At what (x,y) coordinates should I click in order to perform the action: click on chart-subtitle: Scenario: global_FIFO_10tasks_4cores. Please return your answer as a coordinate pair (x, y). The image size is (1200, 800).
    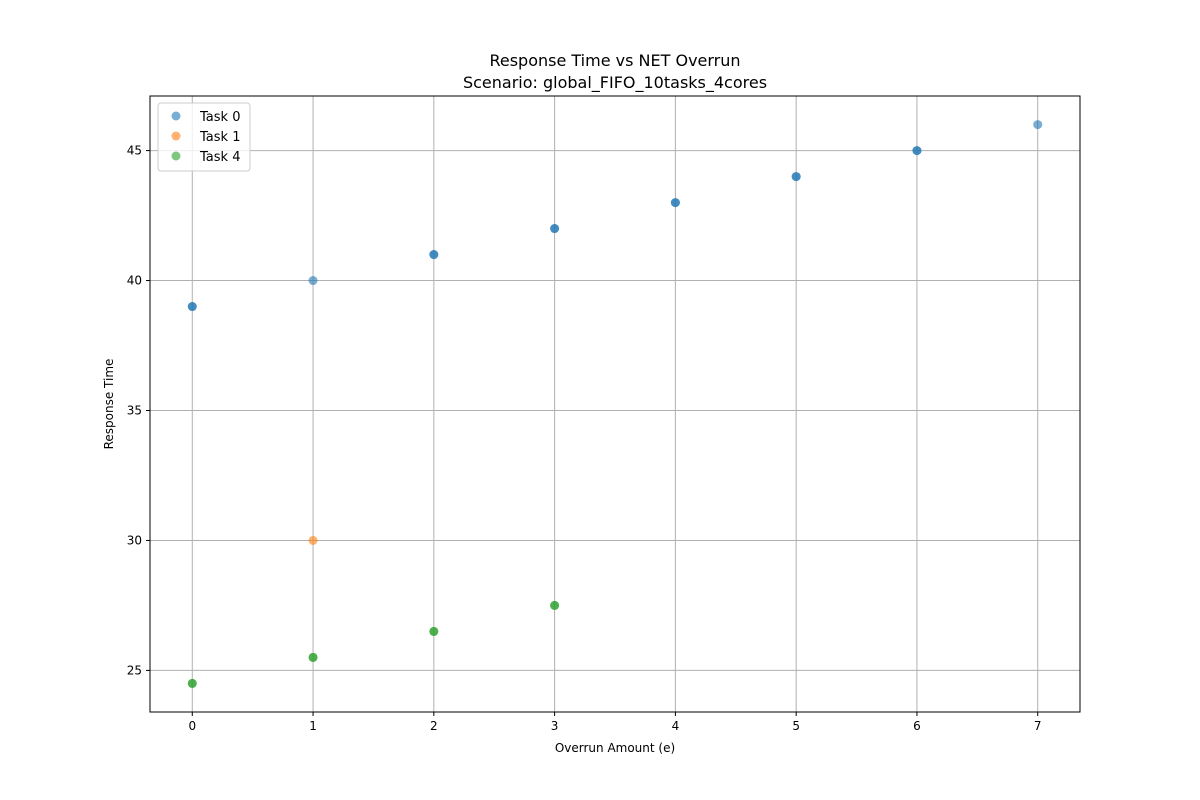
    Looking at the image, I should click on (615, 83).